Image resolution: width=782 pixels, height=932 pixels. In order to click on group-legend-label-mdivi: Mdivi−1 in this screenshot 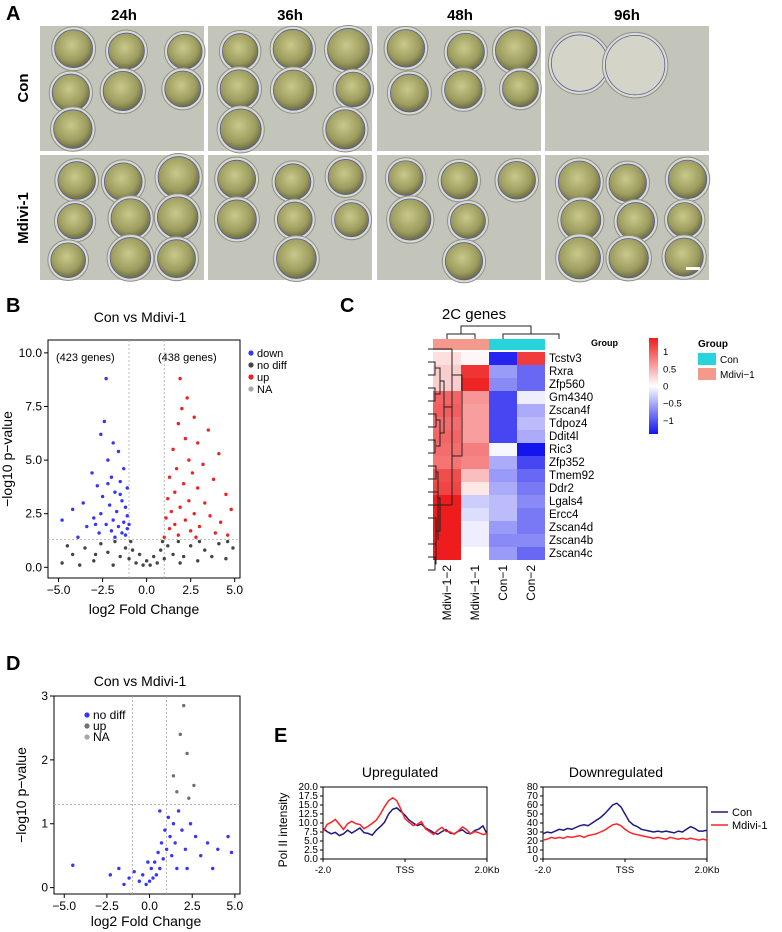, I will do `click(737, 375)`.